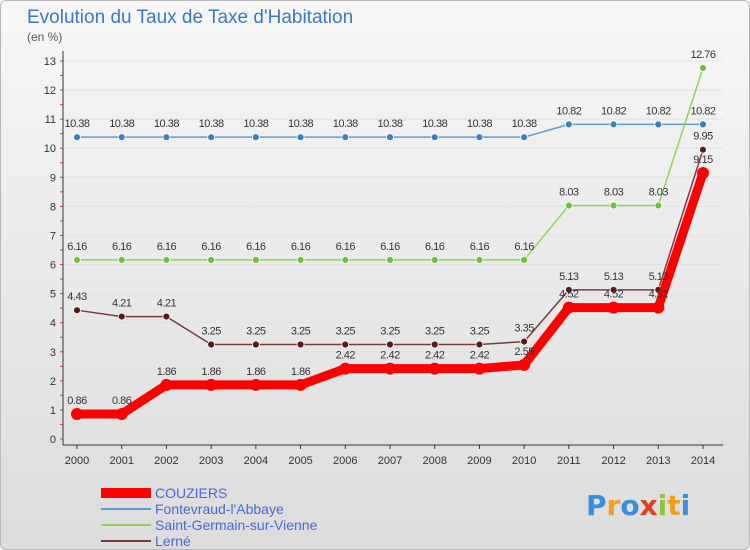 The width and height of the screenshot is (750, 550). I want to click on legend-label: Lerné, so click(173, 541).